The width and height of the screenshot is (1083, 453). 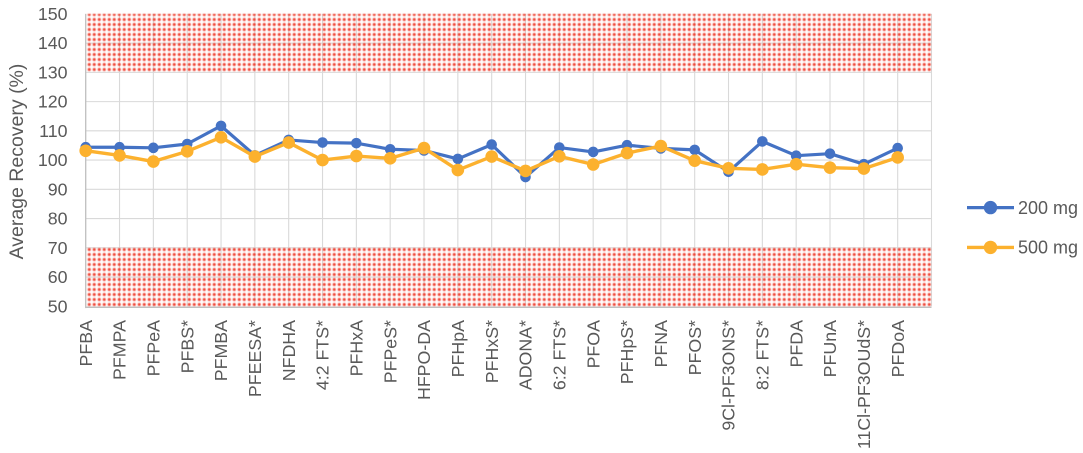 What do you see at coordinates (58, 306) in the screenshot?
I see `svg-text: 50` at bounding box center [58, 306].